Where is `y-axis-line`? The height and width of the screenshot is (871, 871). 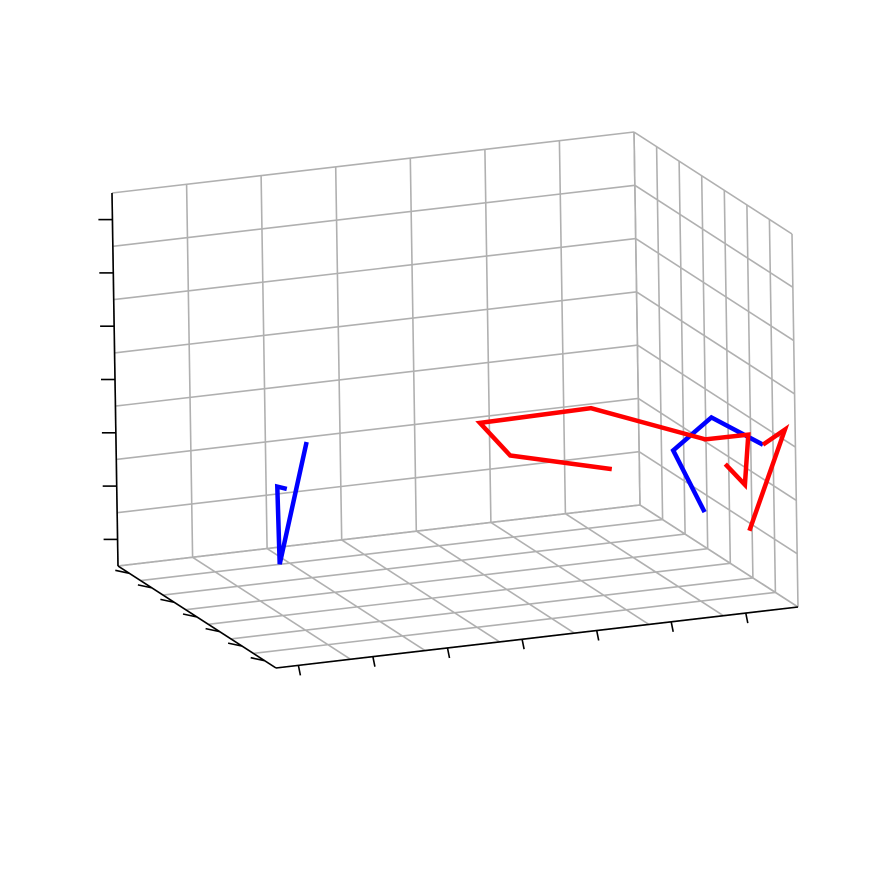
y-axis-line is located at coordinates (537, 637).